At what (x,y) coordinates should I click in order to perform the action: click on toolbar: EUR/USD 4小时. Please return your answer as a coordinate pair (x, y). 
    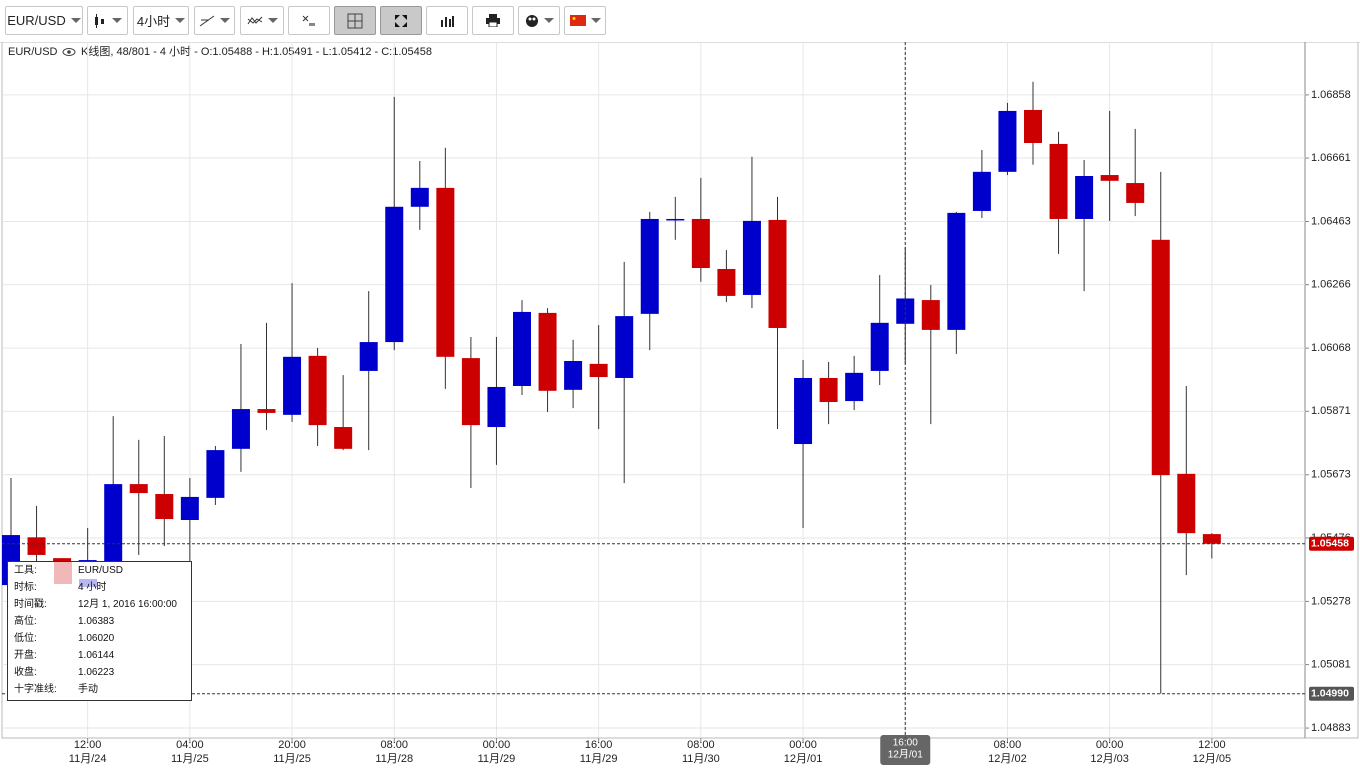
    Looking at the image, I should click on (680, 21).